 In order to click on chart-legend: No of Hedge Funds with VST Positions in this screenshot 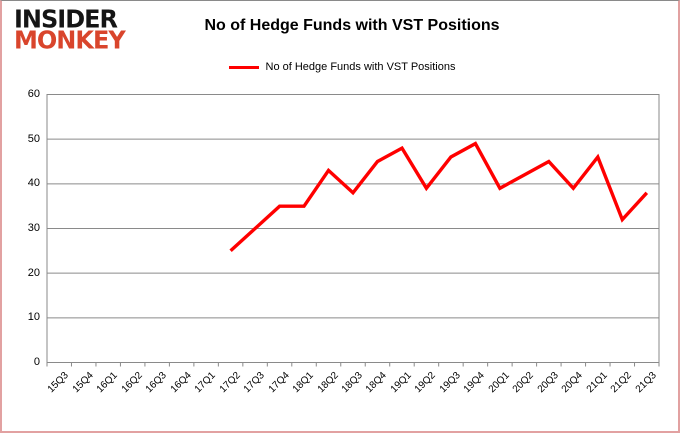, I will do `click(340, 67)`.